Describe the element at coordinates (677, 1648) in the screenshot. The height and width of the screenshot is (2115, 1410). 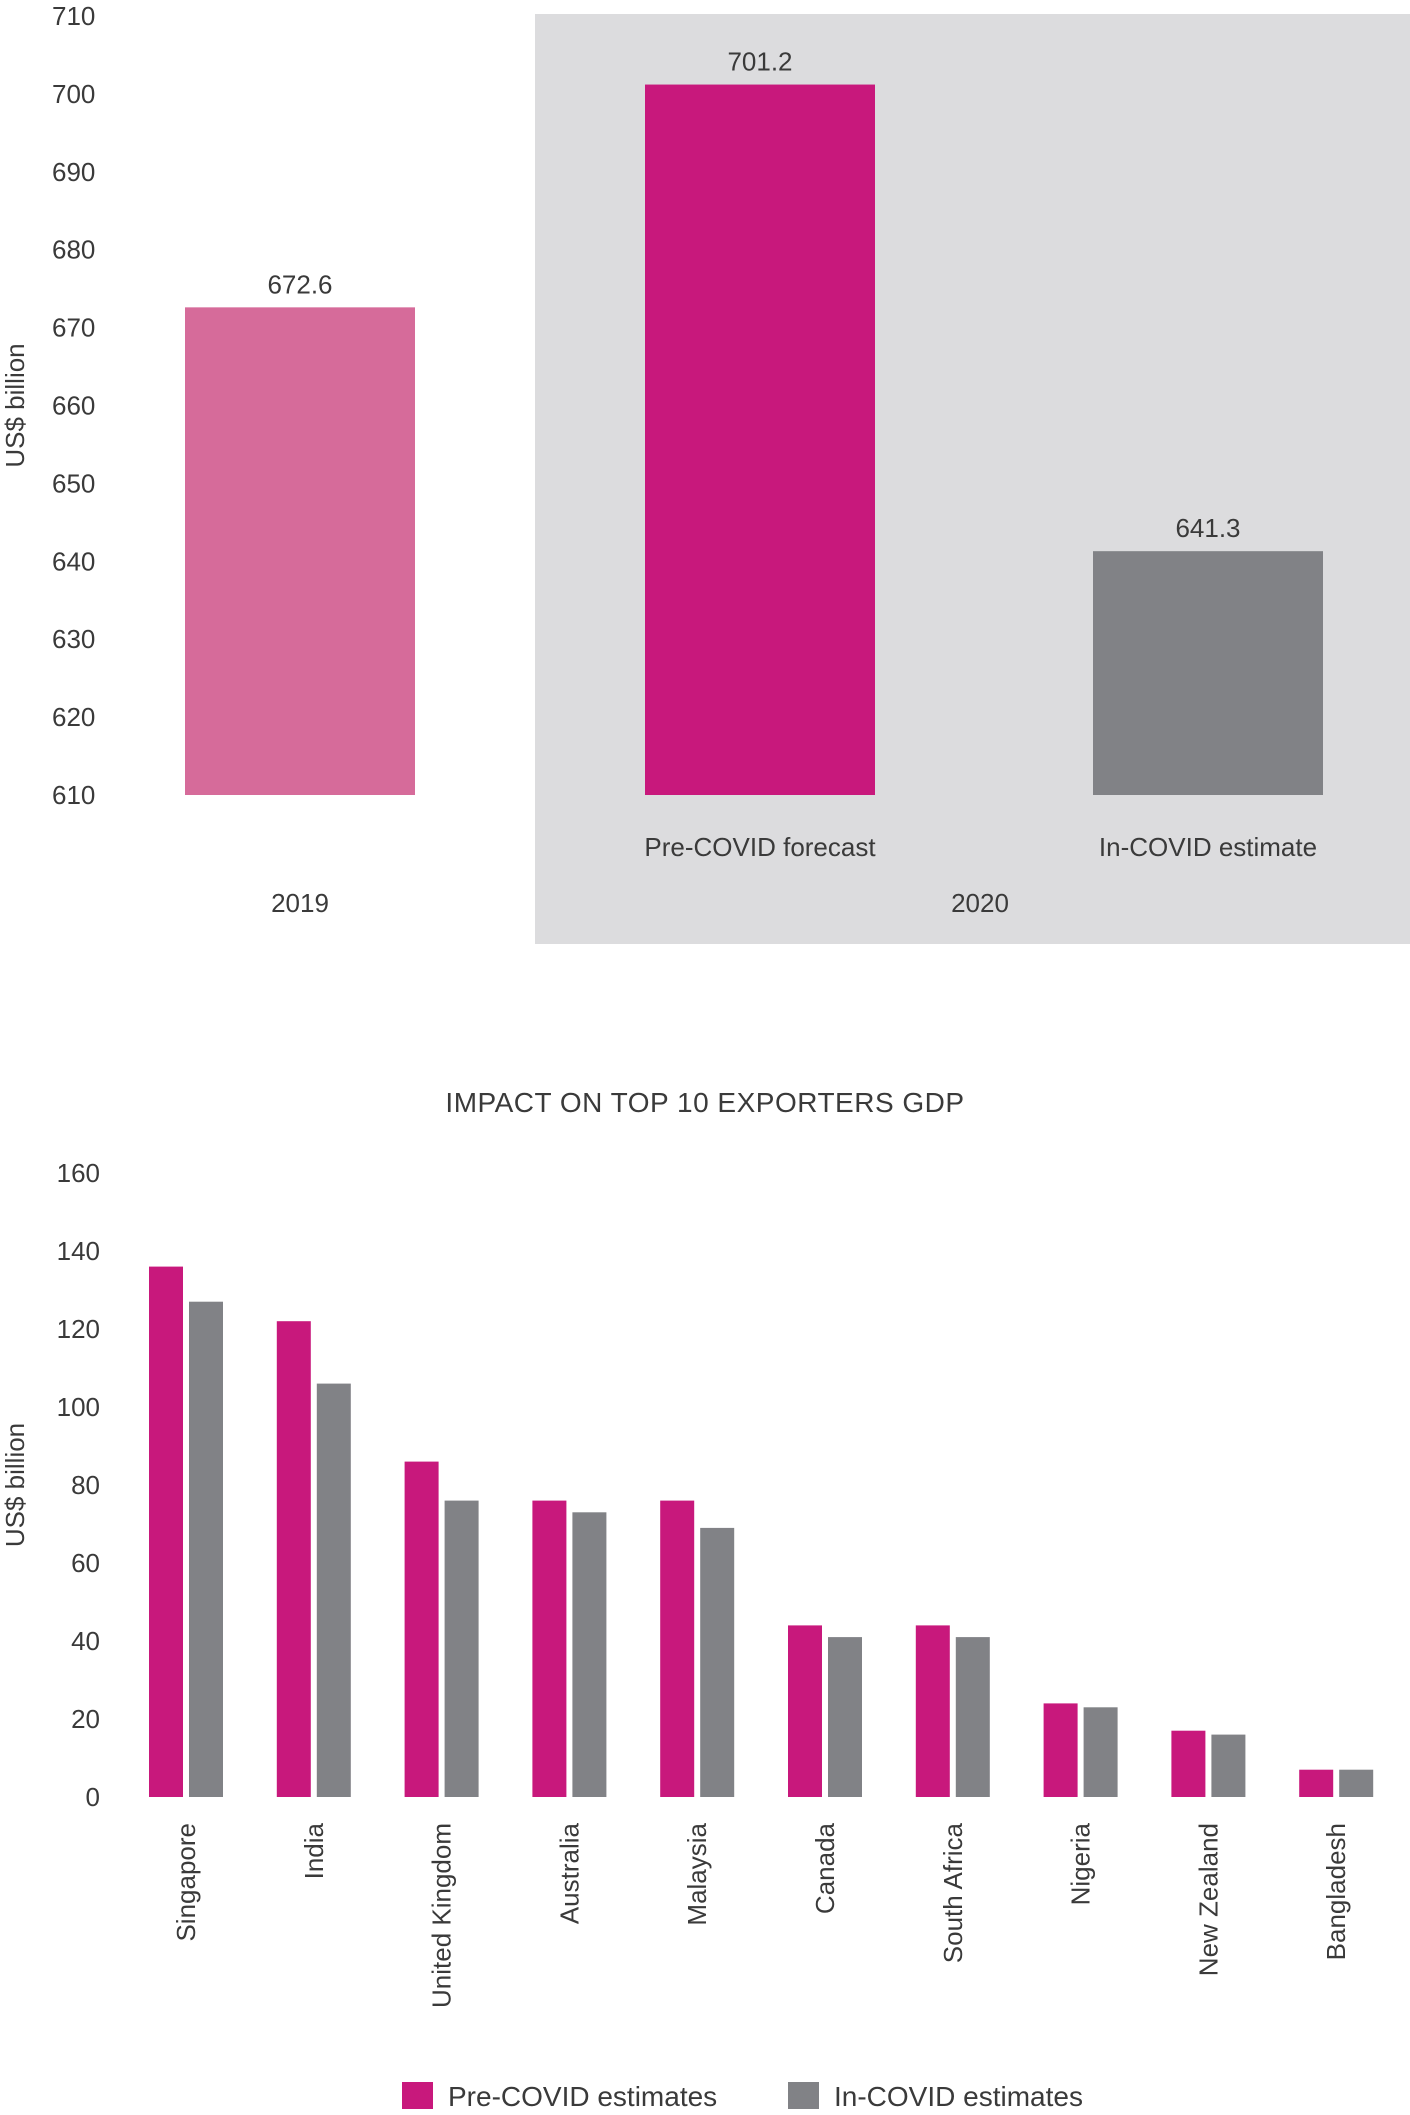
I see `bar-malaysia-pre-covid` at that location.